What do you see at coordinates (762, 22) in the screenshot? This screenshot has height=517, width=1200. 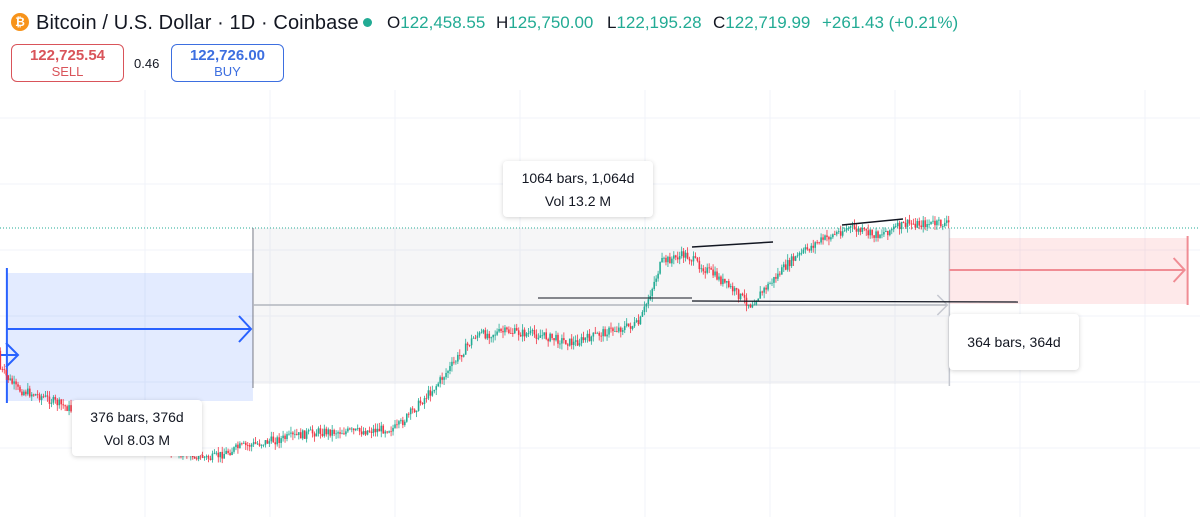 I see `ohlc-close: C122,719.99` at bounding box center [762, 22].